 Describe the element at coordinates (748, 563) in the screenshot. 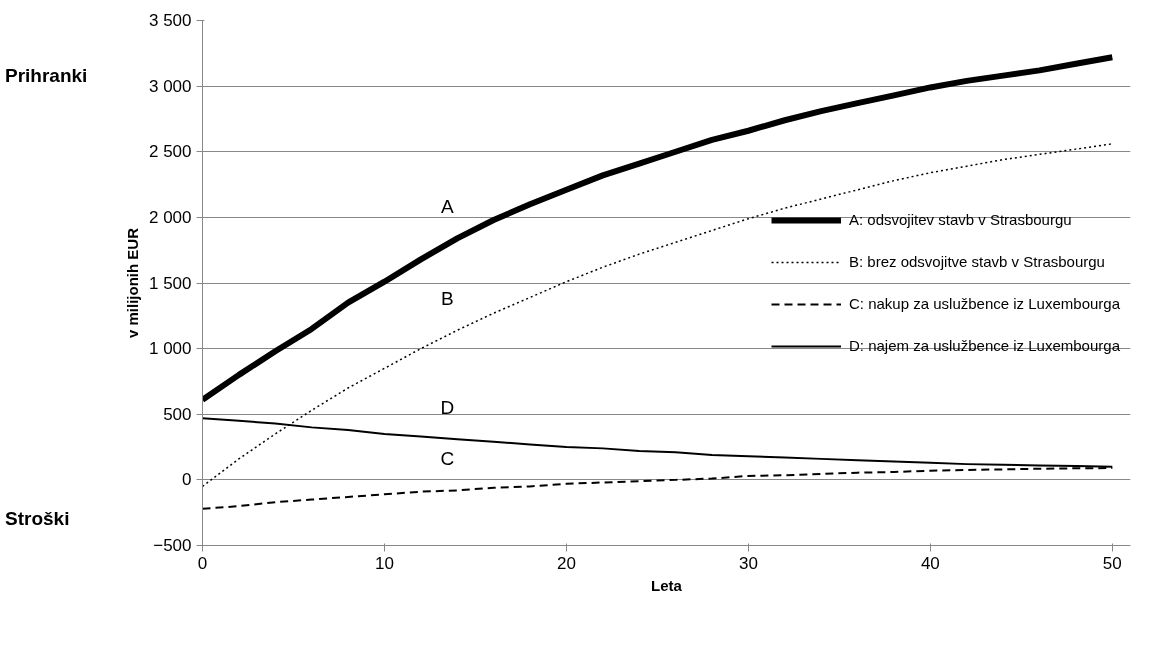

I see `x-tick-label: 30` at that location.